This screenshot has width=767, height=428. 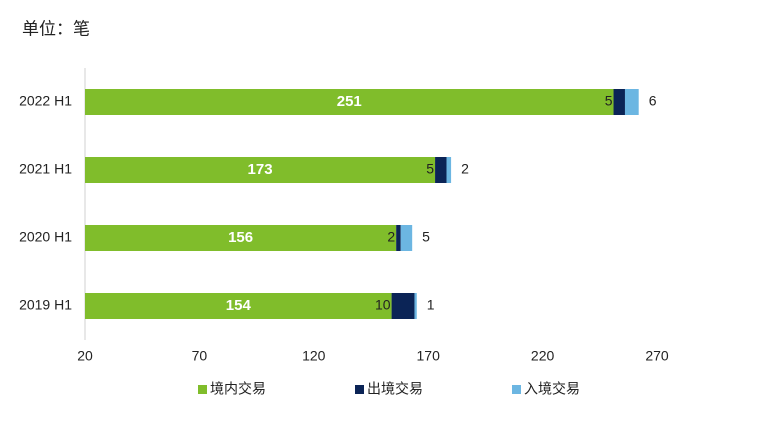 What do you see at coordinates (56, 28) in the screenshot?
I see `chart-title: 单位：笔` at bounding box center [56, 28].